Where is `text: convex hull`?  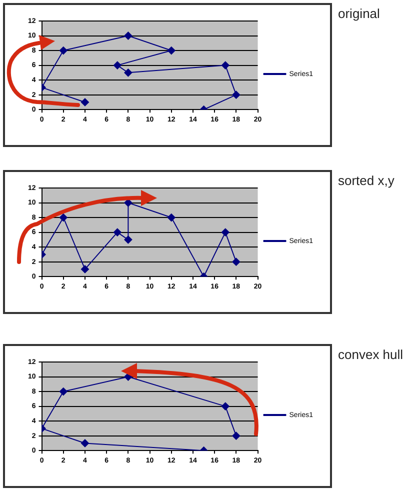
text: convex hull is located at coordinates (371, 354).